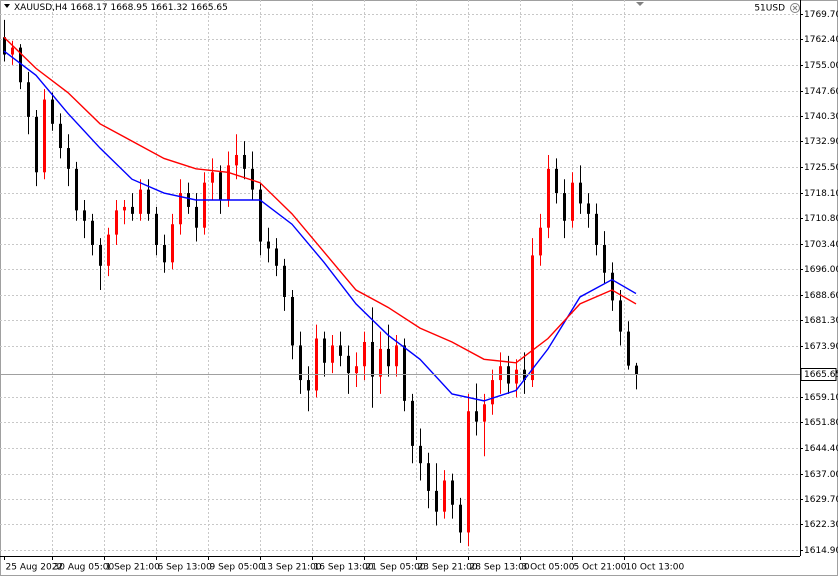 The width and height of the screenshot is (838, 576). I want to click on x-tick-label: 5 Oct 21:00, so click(600, 568).